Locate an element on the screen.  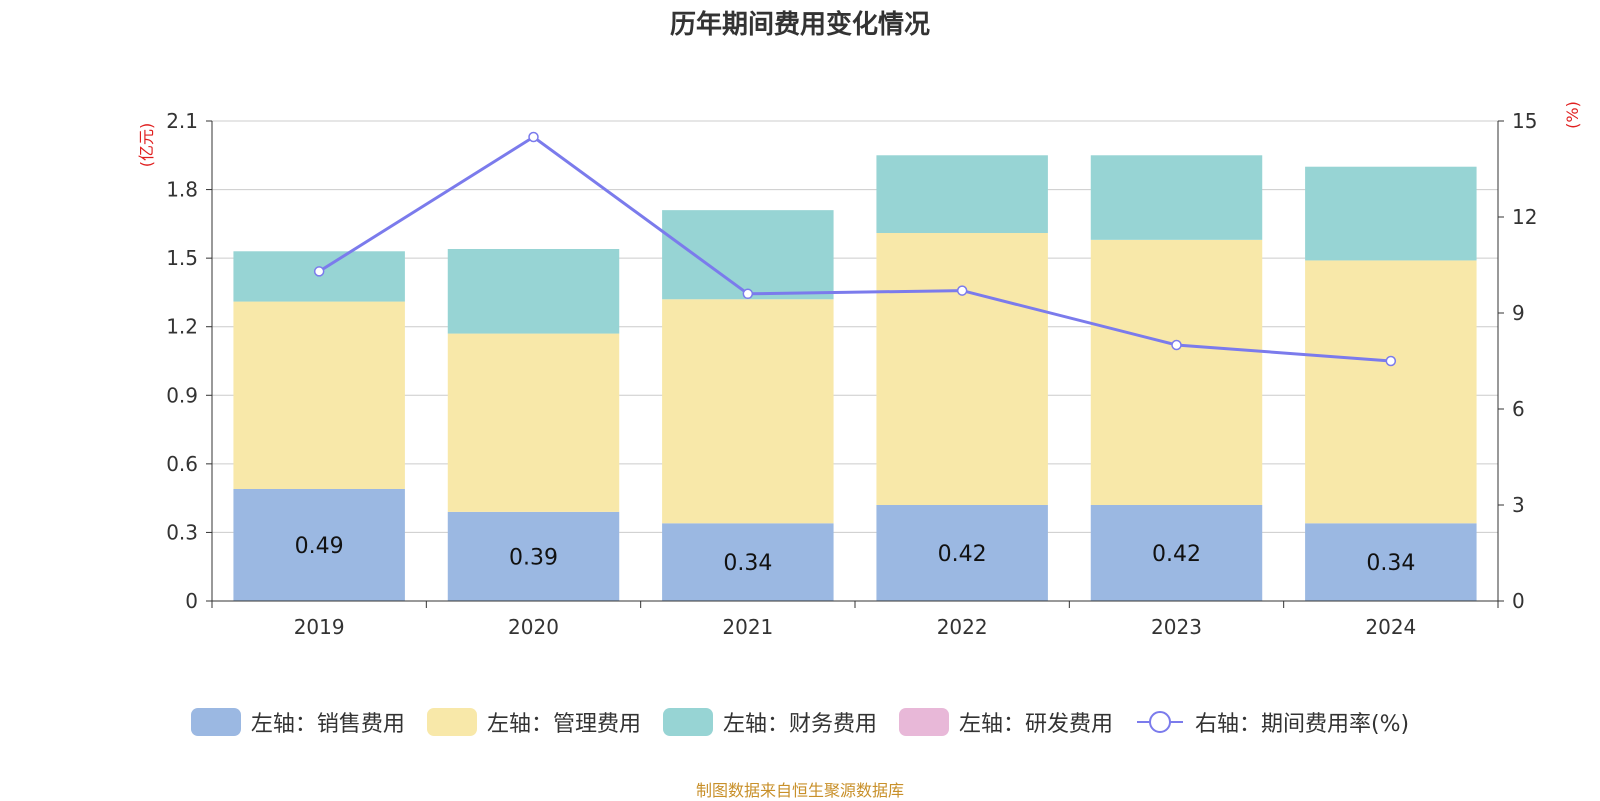
x-tick-label: 2022 is located at coordinates (962, 627).